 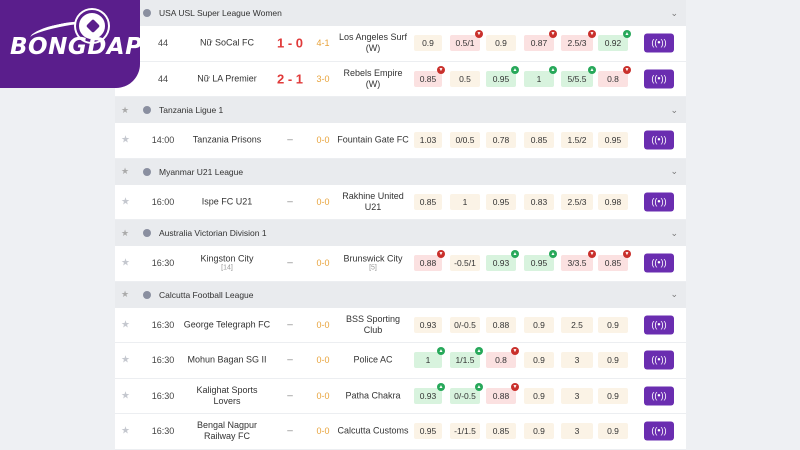 I want to click on home-team: Tanzania Prisons, so click(x=227, y=140).